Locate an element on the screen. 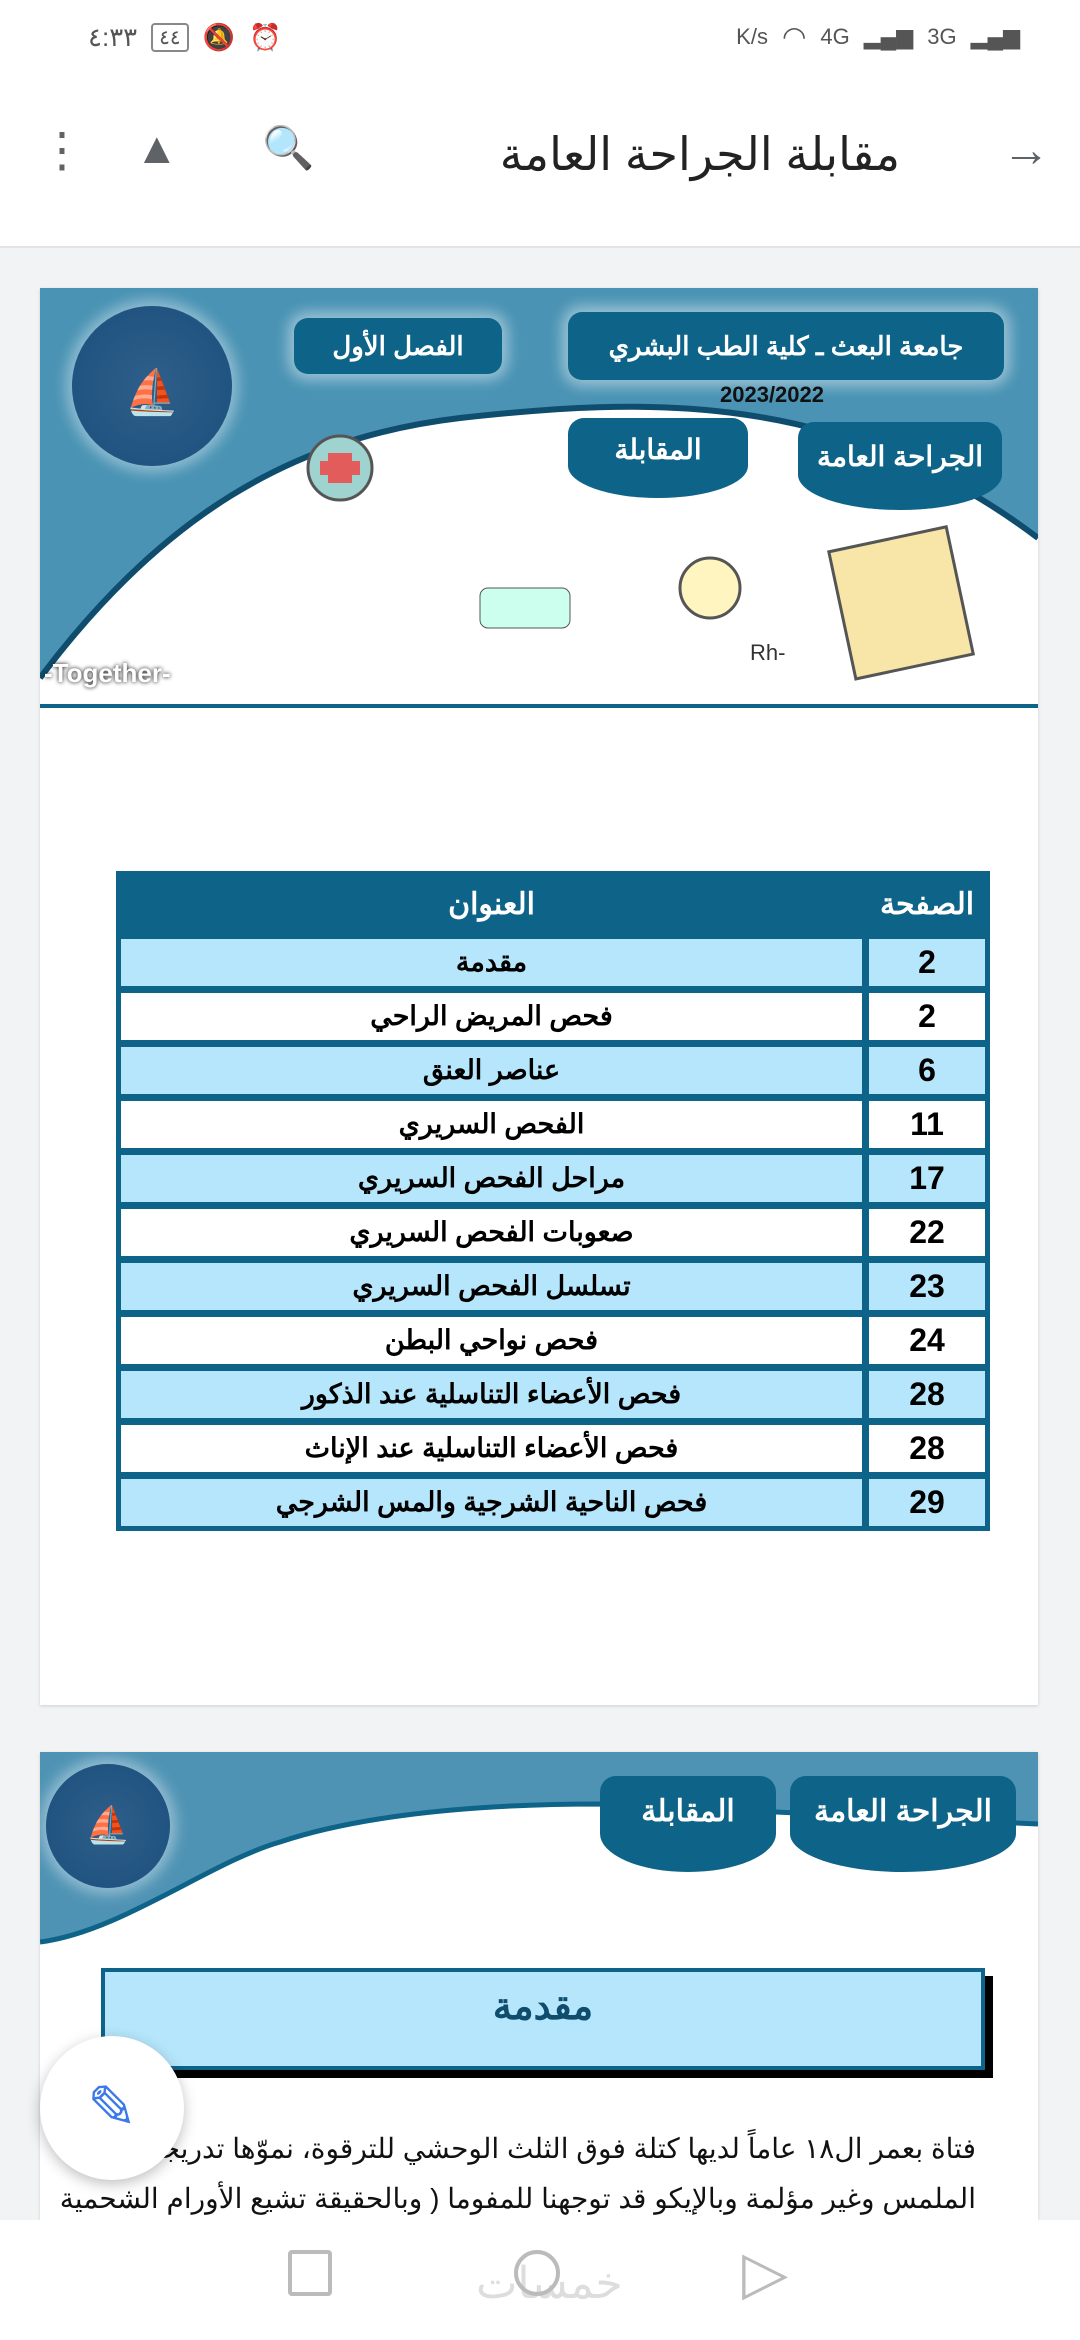 This screenshot has height=2340, width=1080. toc-row: 11 الفحص السريري is located at coordinates (553, 1124).